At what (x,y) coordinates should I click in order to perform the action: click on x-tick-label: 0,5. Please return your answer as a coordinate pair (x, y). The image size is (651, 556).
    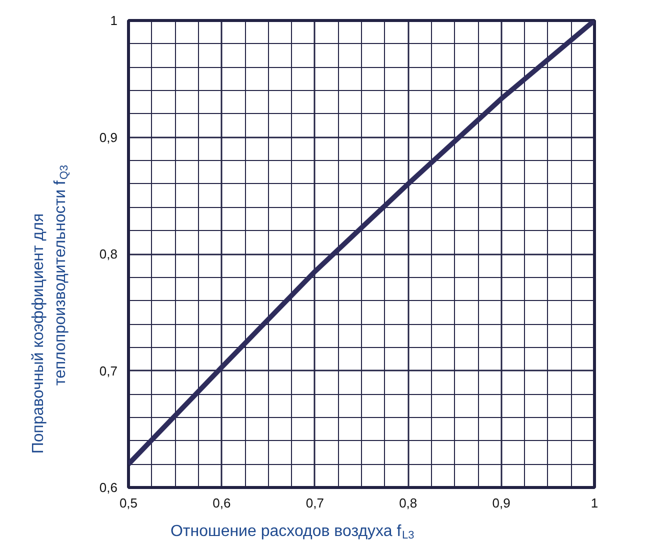
    Looking at the image, I should click on (128, 503).